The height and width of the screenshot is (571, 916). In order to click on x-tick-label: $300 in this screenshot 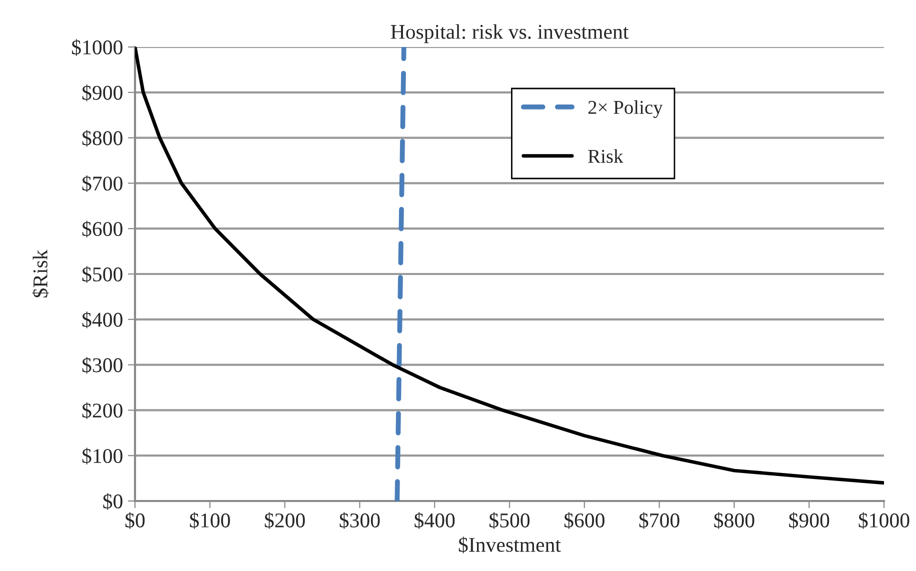, I will do `click(360, 520)`.